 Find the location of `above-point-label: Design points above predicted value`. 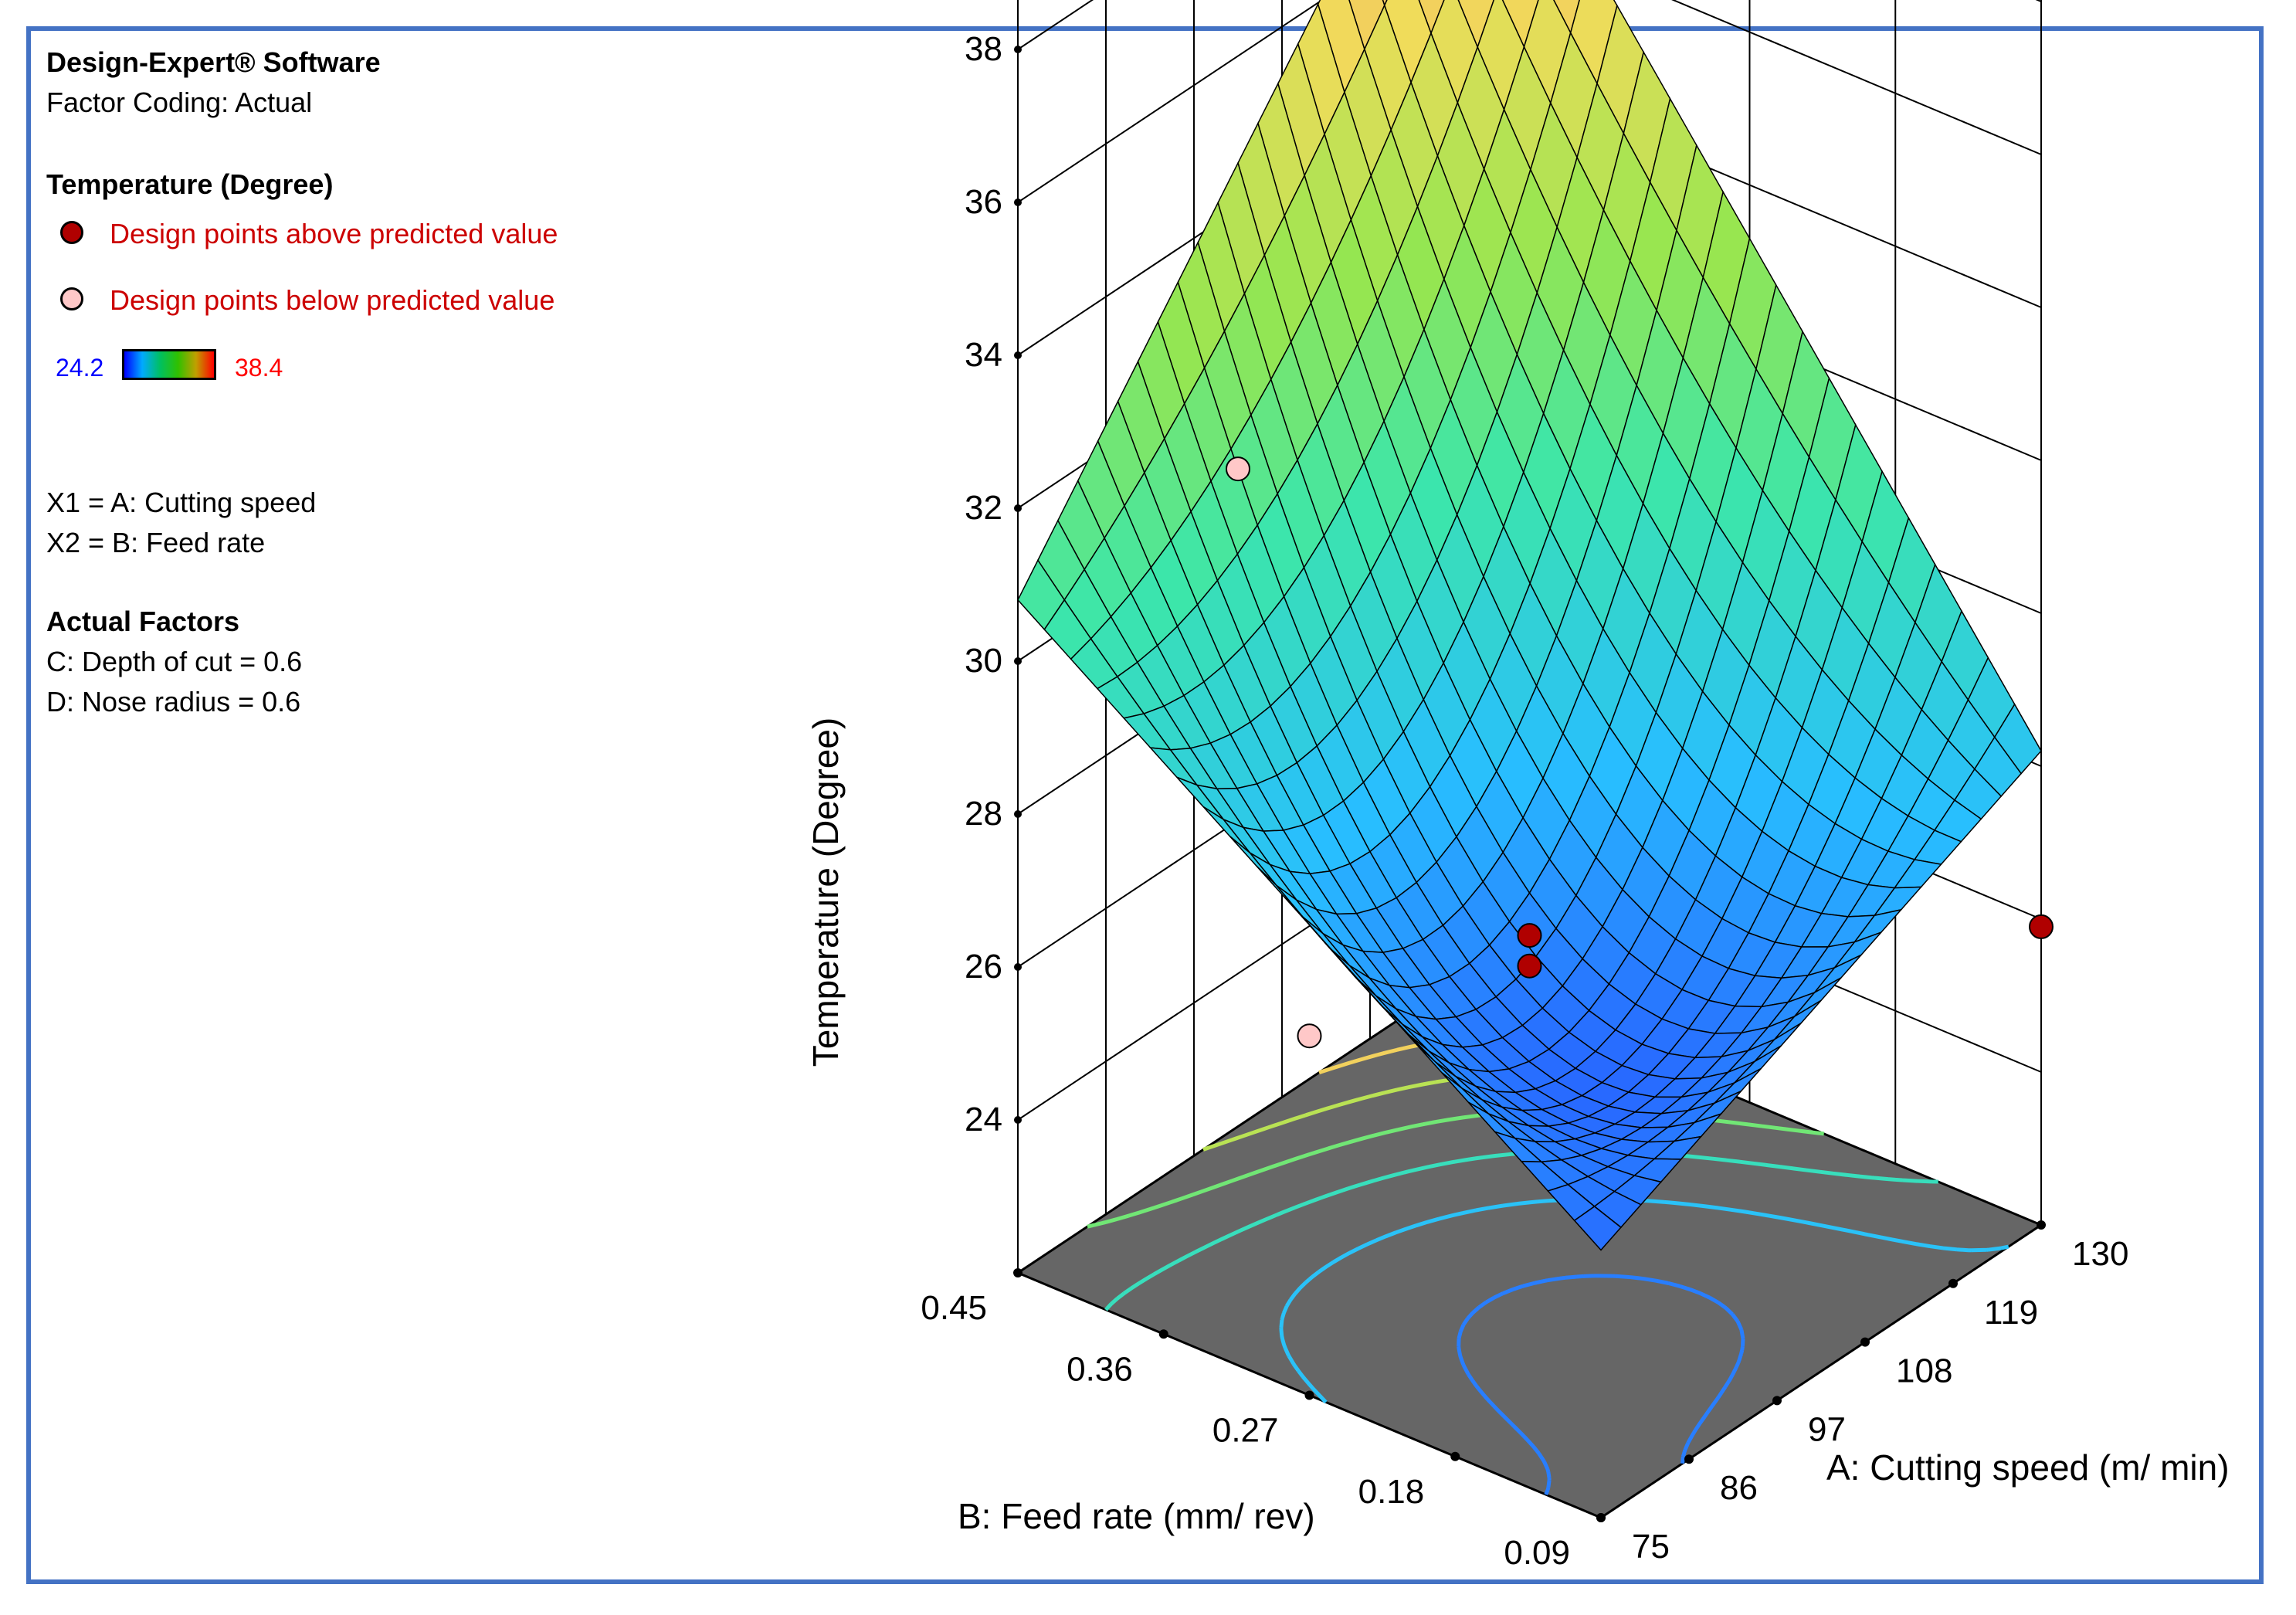

above-point-label: Design points above predicted value is located at coordinates (334, 233).